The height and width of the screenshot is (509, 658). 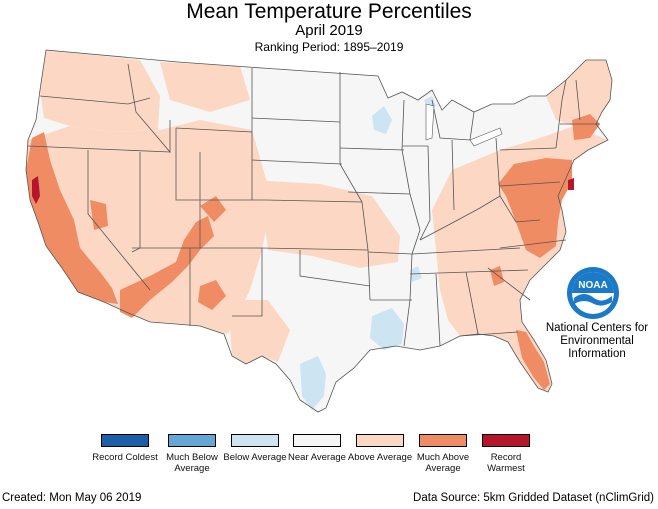 I want to click on great-lakes, so click(x=464, y=125).